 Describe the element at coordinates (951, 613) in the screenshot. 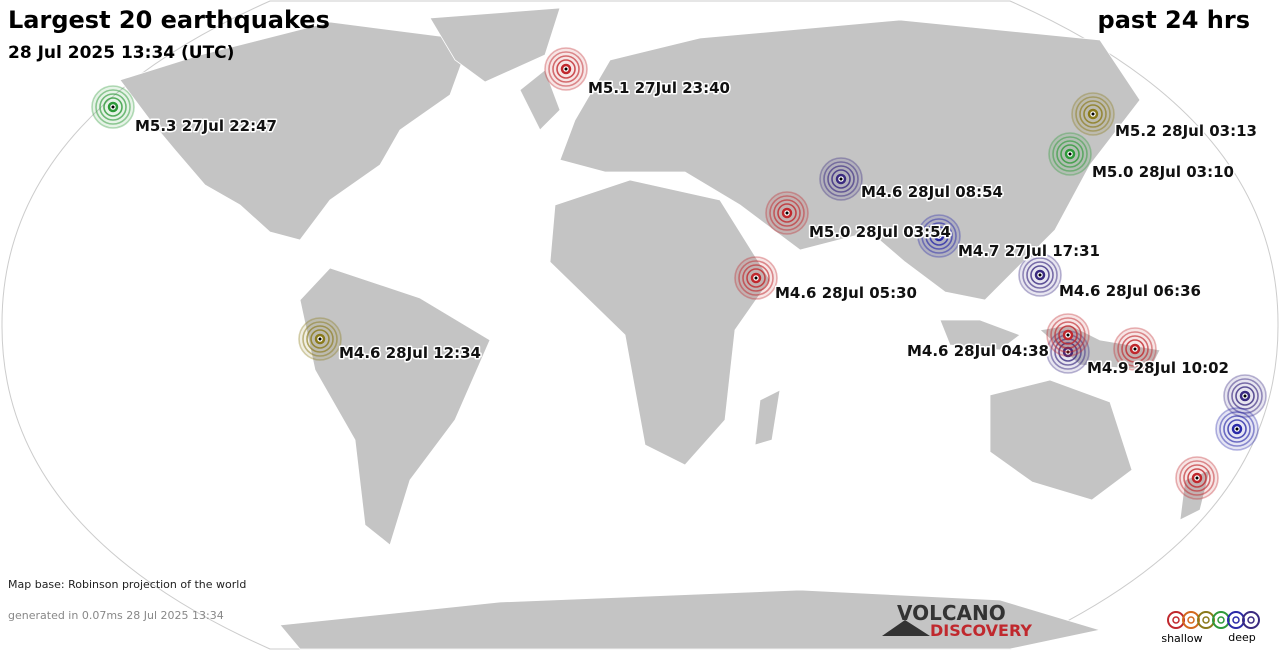

I see `logo-line1: VOLCANO` at that location.